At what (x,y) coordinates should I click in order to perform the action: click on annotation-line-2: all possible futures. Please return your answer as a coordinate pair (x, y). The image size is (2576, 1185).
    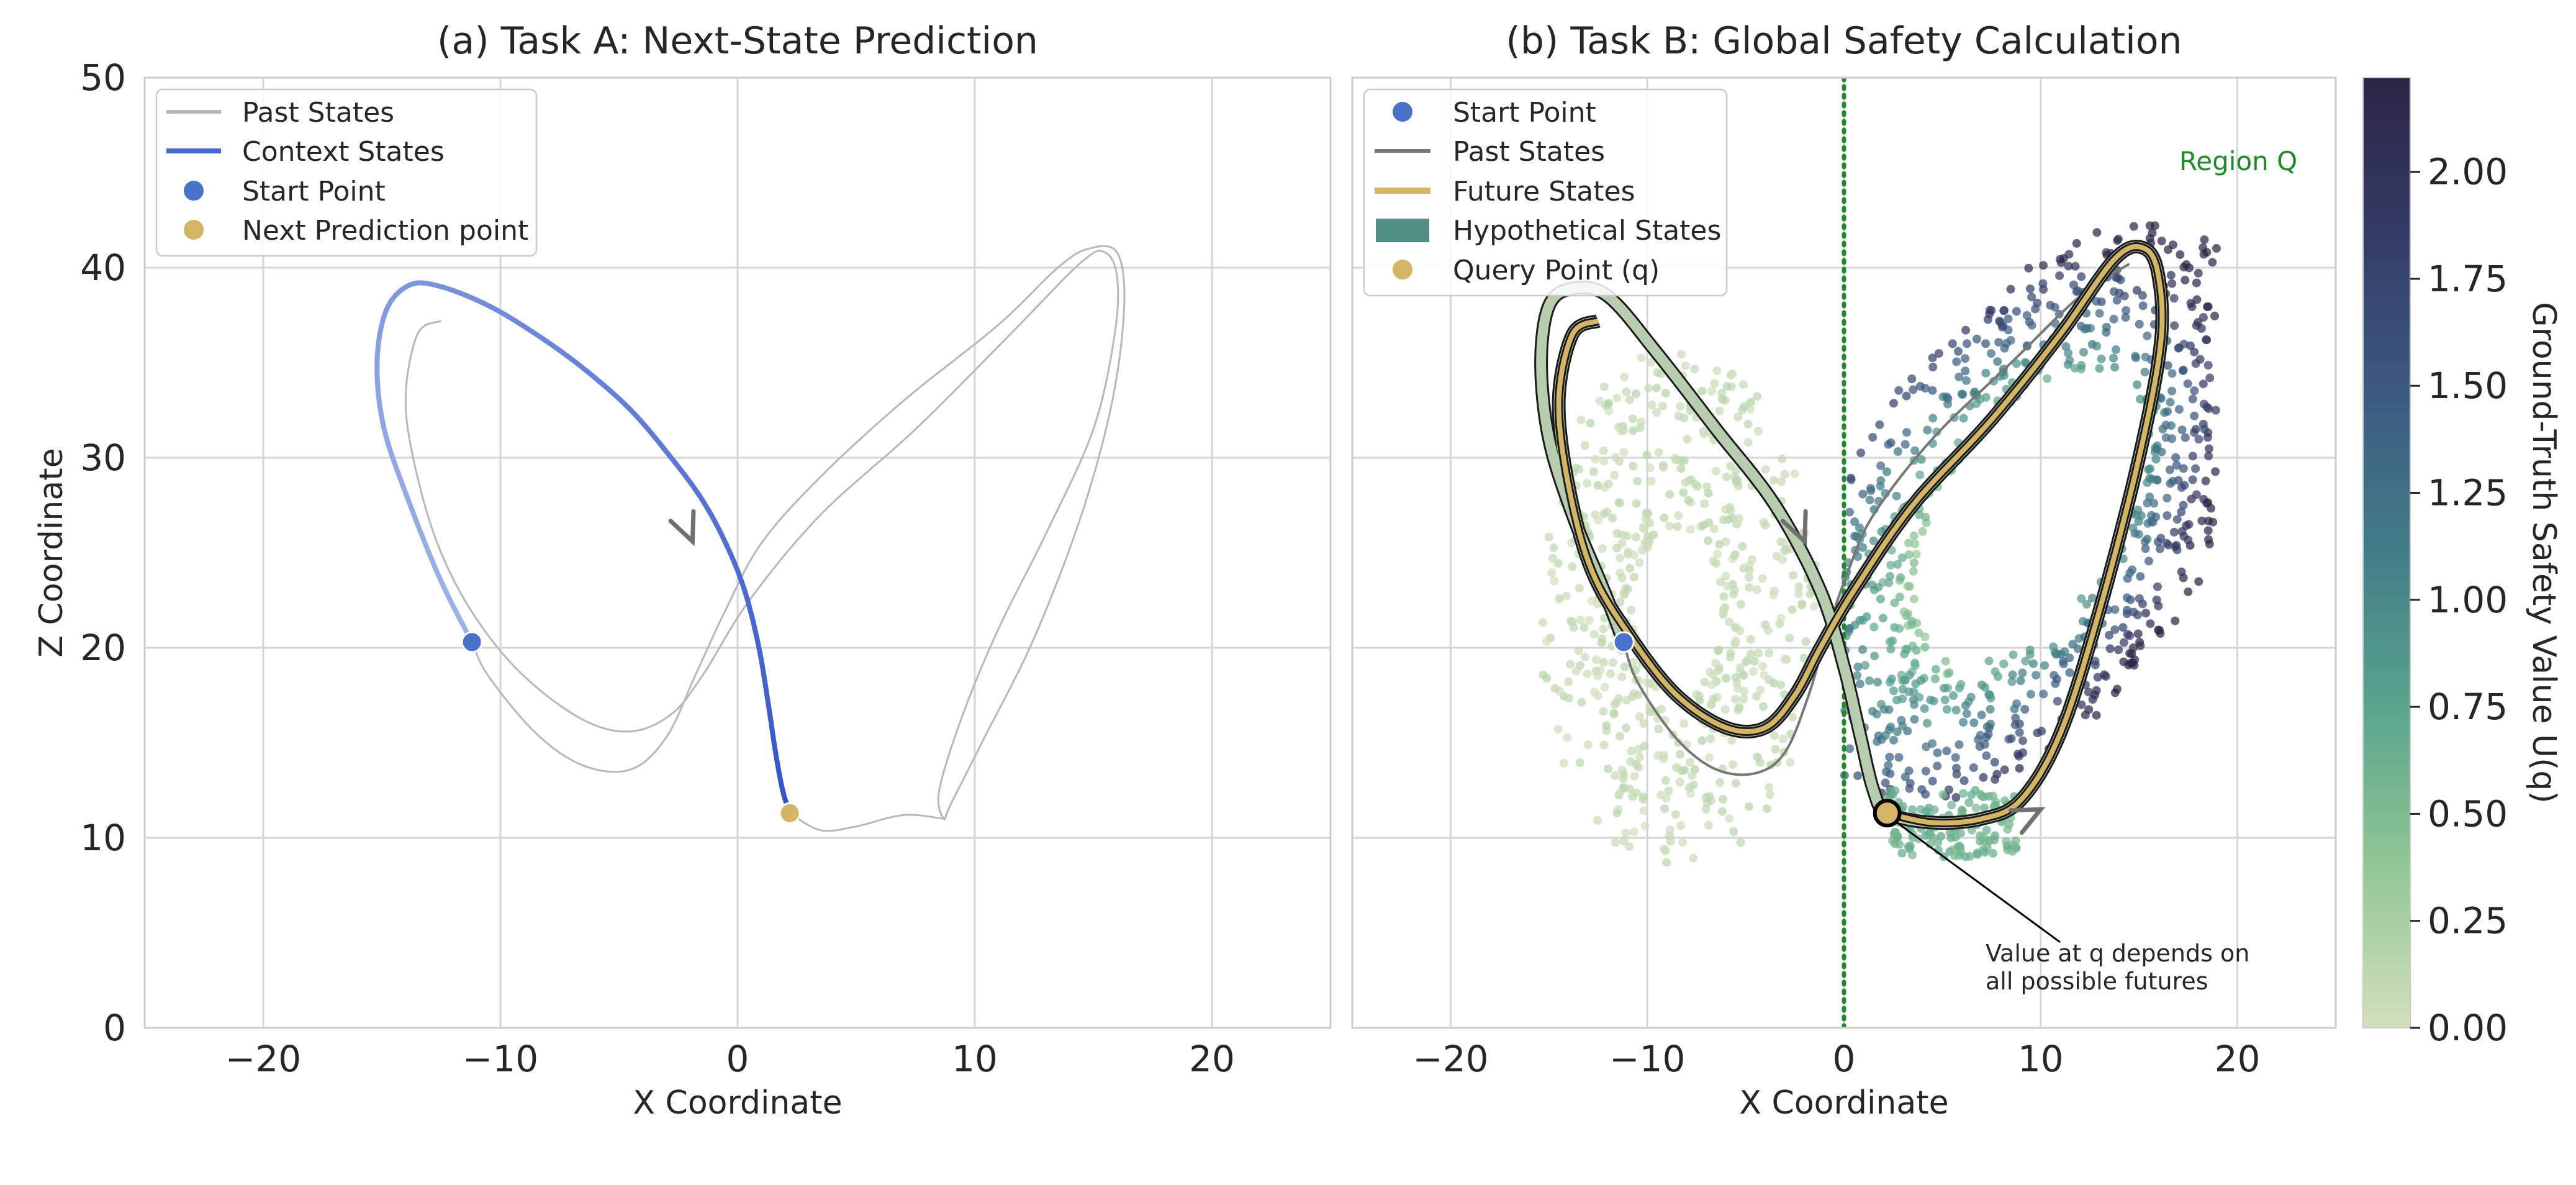
    Looking at the image, I should click on (2097, 982).